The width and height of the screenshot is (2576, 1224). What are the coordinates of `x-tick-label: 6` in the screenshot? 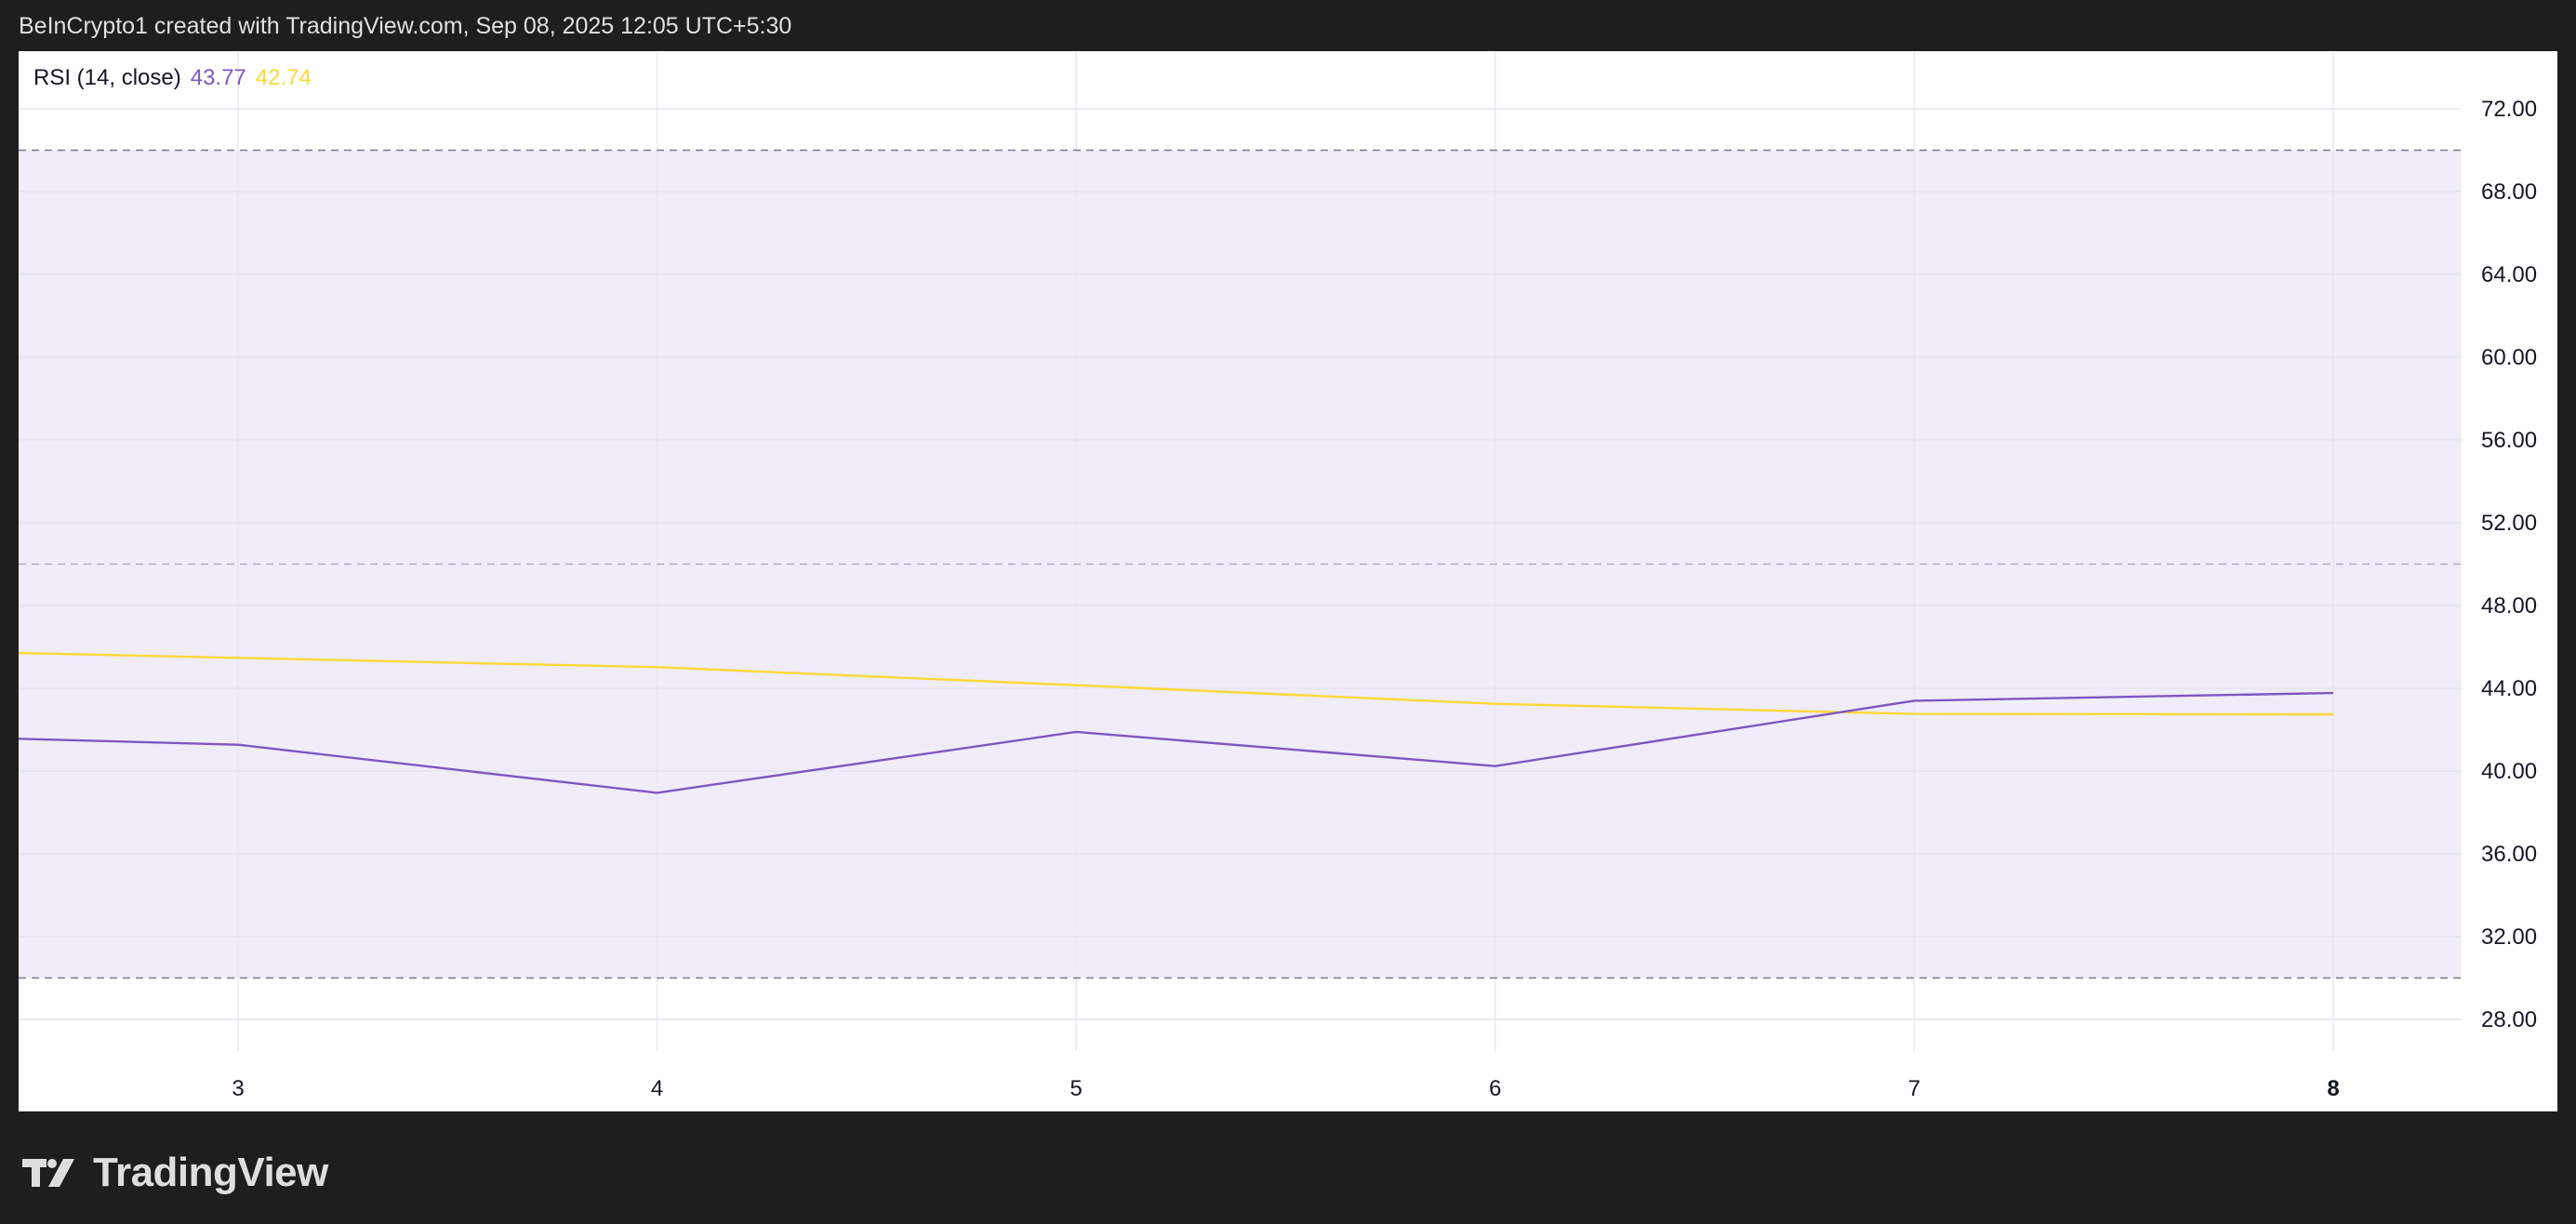 It's located at (1495, 1088).